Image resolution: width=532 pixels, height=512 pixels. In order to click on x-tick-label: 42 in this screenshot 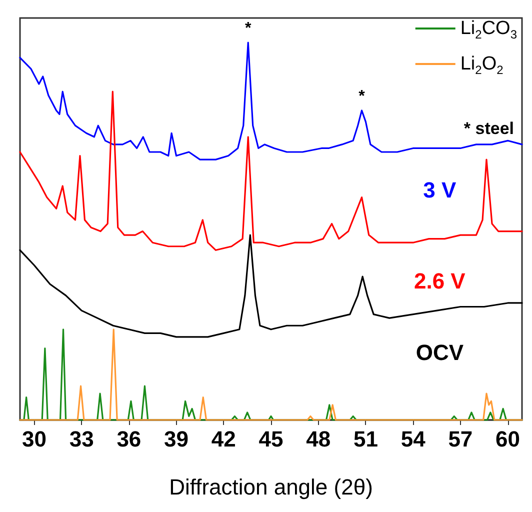, I will do `click(223, 439)`.